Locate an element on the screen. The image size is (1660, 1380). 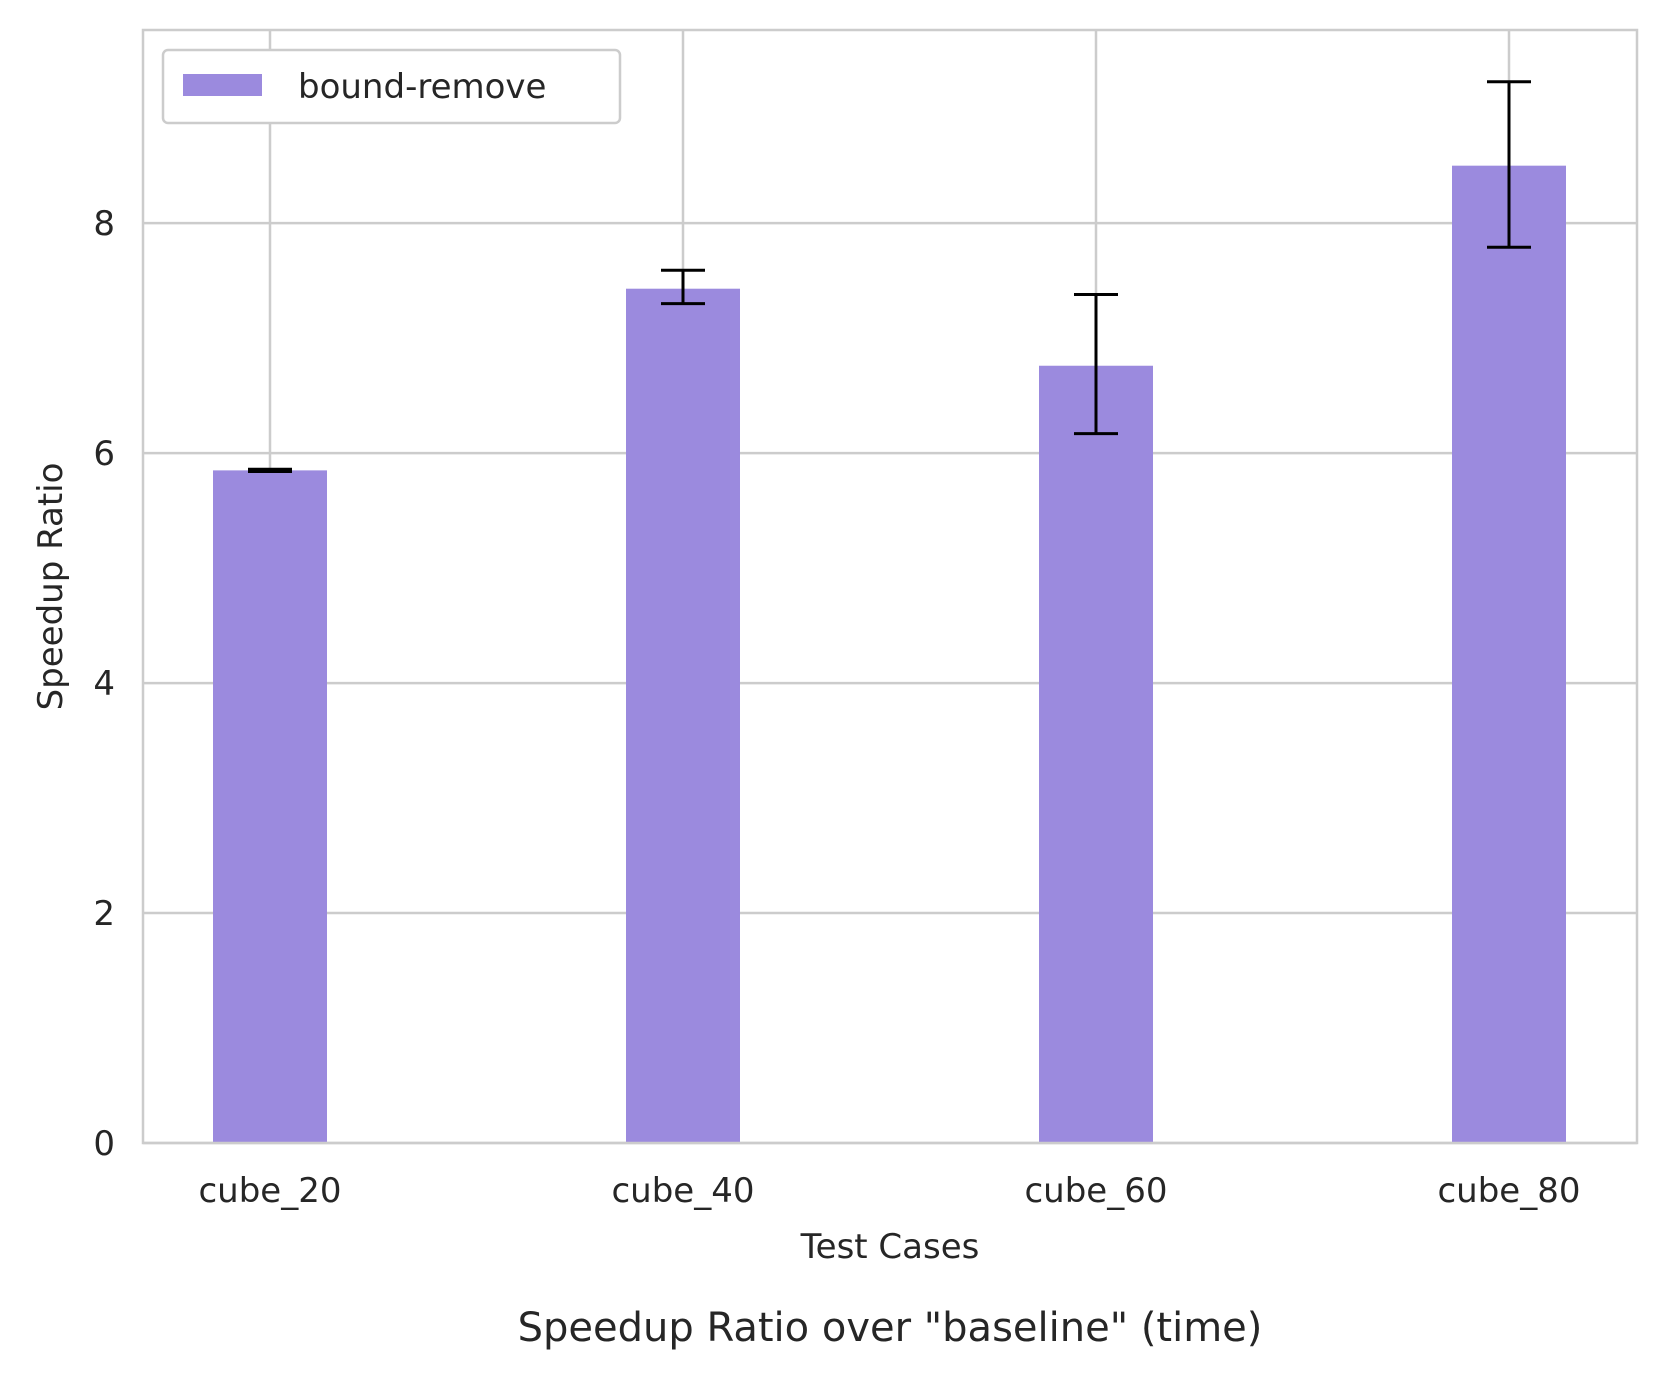
legend-box is located at coordinates (391, 86).